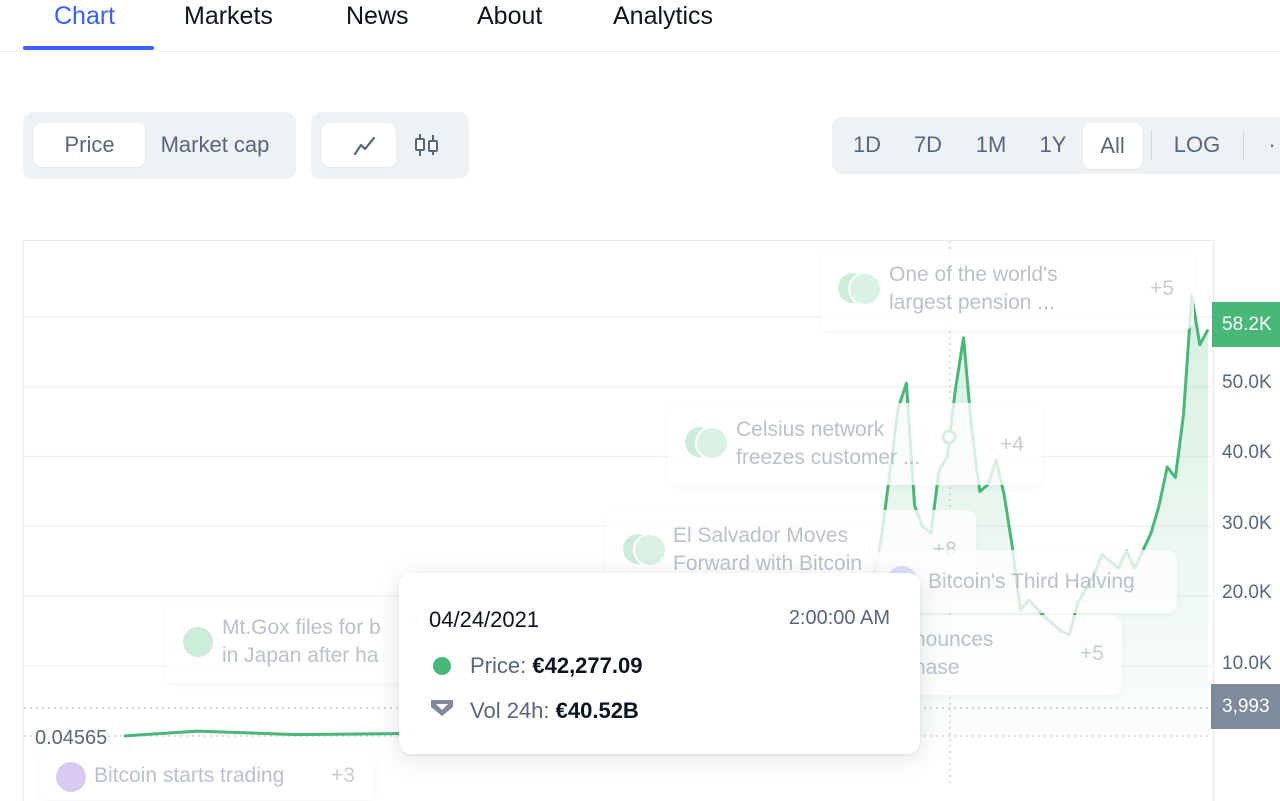  What do you see at coordinates (597, 710) in the screenshot?
I see `volume-value: €40.52B` at bounding box center [597, 710].